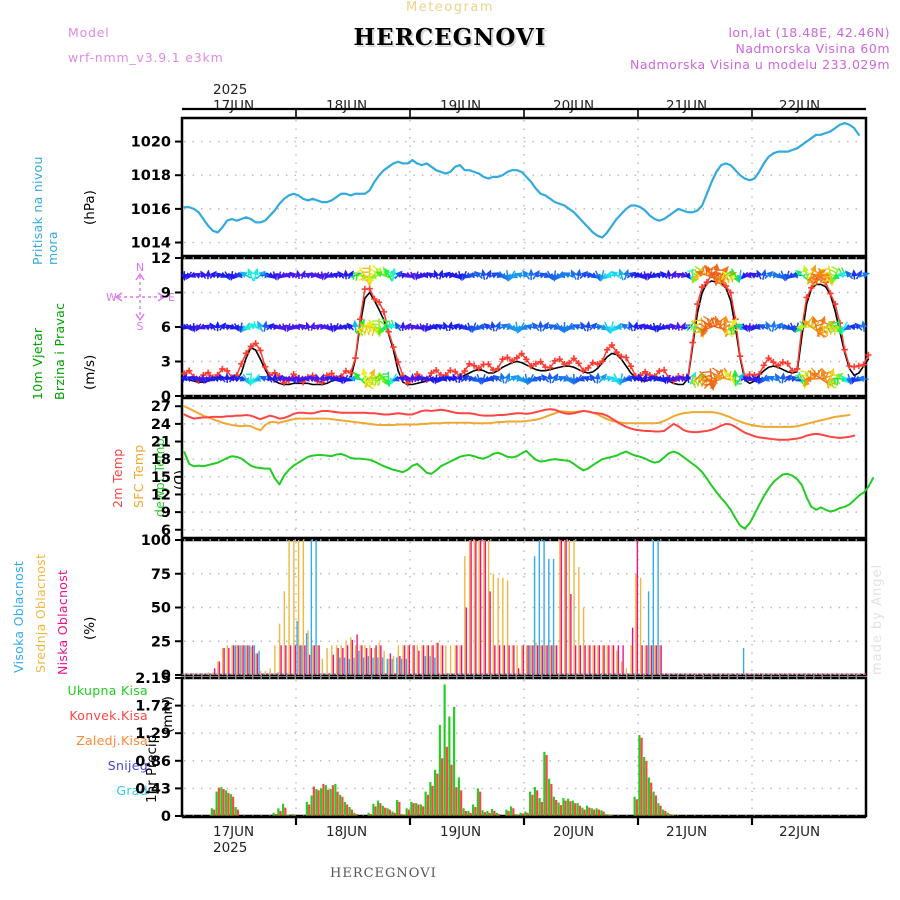 The height and width of the screenshot is (900, 900). Describe the element at coordinates (234, 832) in the screenshot. I see `bottom-axis-date-0: 17JUN` at that location.